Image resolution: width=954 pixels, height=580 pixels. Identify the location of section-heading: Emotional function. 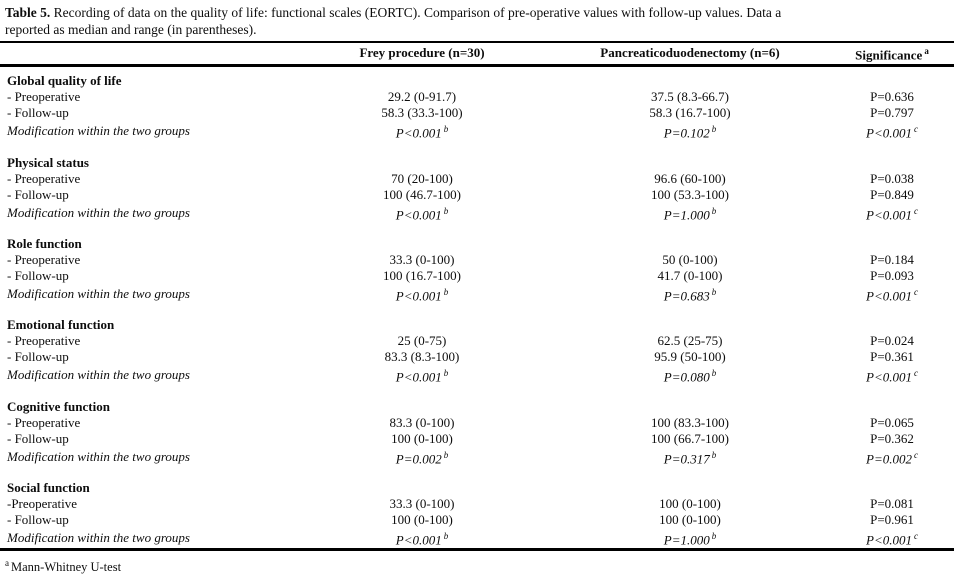
(61, 325).